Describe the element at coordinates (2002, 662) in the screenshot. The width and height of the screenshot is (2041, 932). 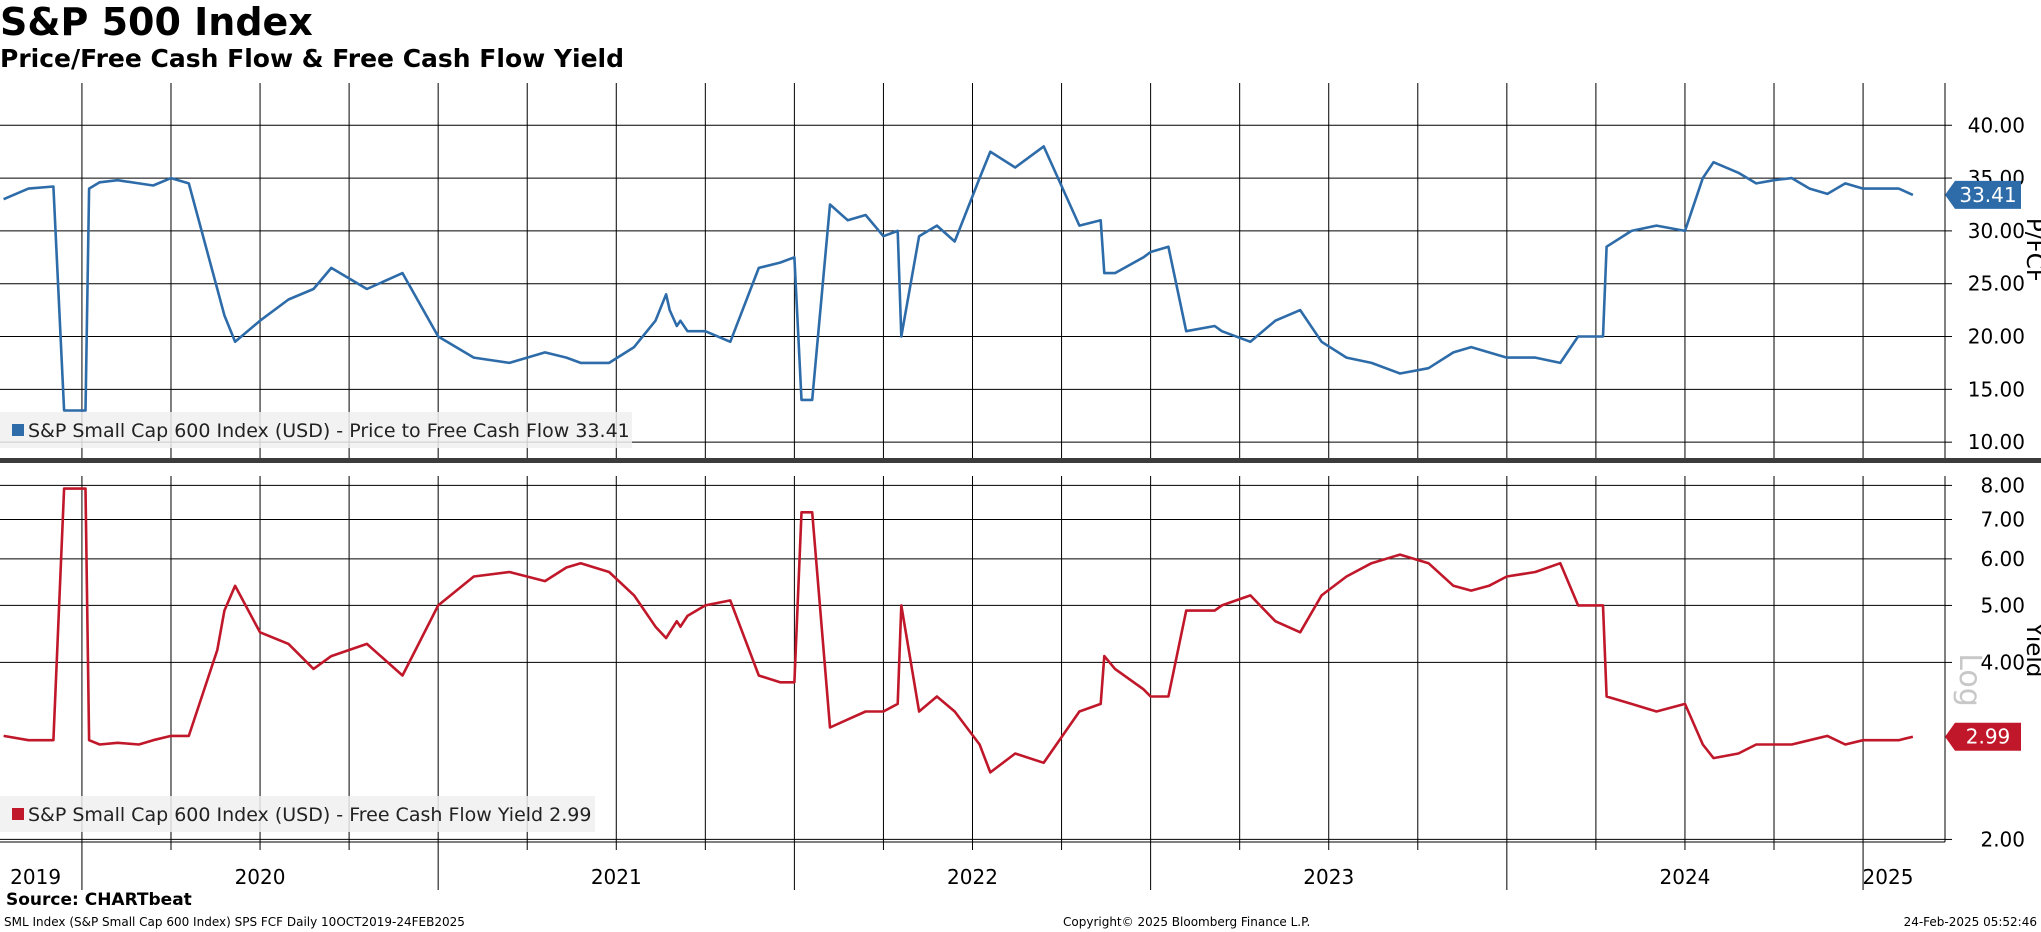
I see `y-tick-label: 4.00` at that location.